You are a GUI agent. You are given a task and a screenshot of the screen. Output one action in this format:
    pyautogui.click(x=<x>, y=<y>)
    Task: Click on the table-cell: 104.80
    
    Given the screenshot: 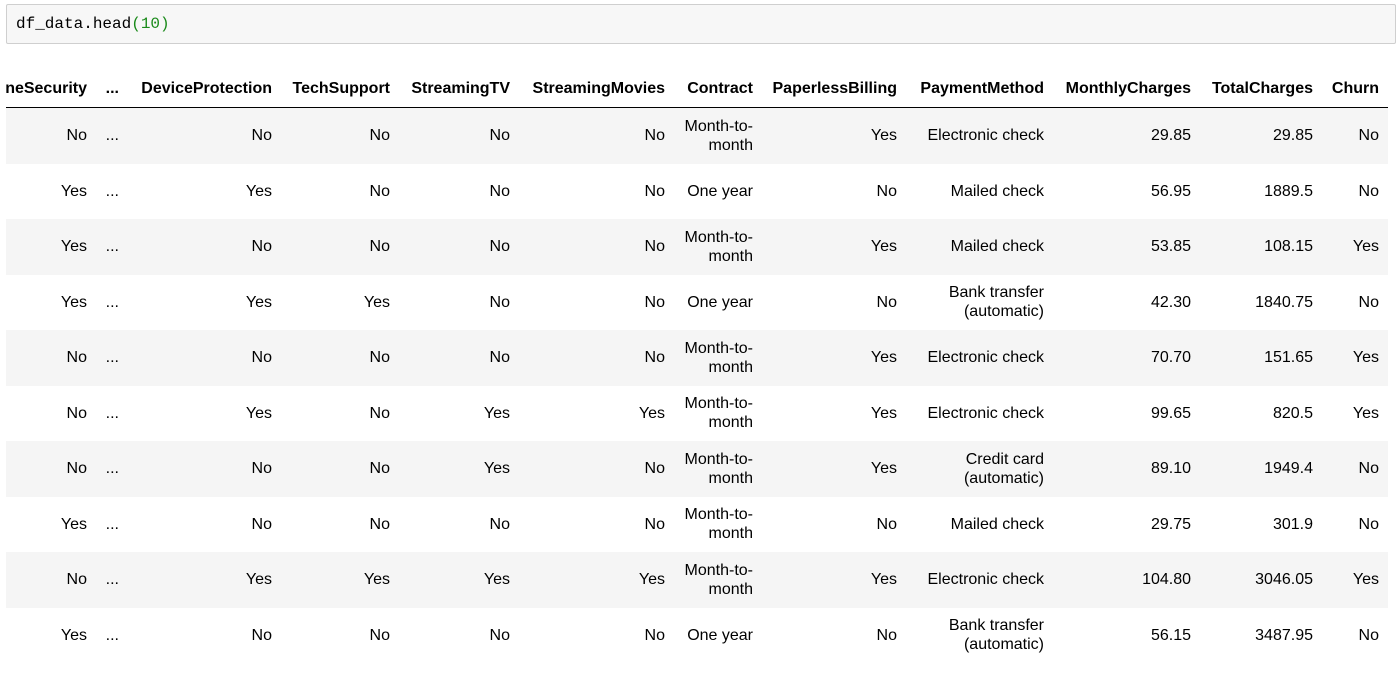 What is the action you would take?
    pyautogui.click(x=1166, y=580)
    